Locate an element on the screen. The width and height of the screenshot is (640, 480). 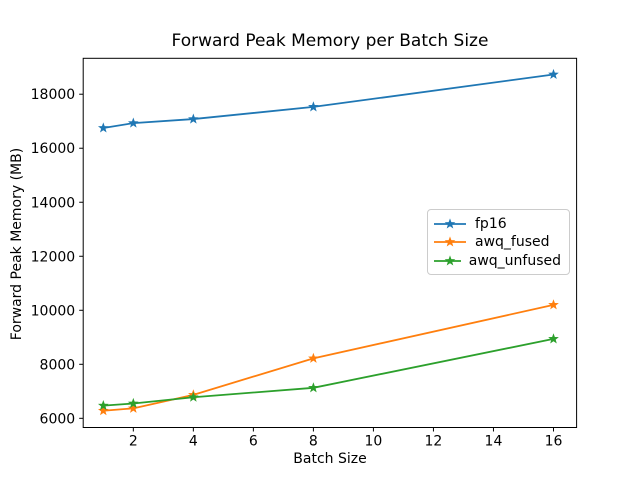
chart-title: Forward Peak Memory per Batch Size is located at coordinates (330, 41).